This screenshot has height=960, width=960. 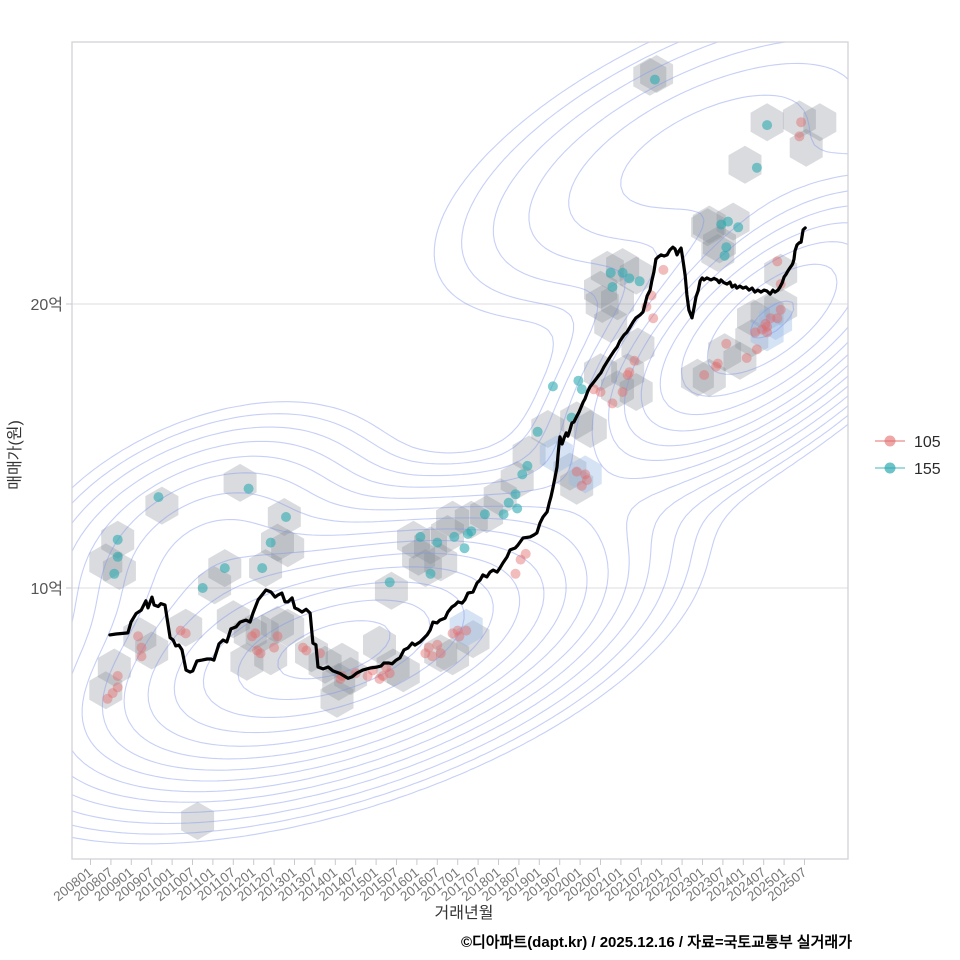 I want to click on x-axis-title: 거래년월, so click(x=464, y=913).